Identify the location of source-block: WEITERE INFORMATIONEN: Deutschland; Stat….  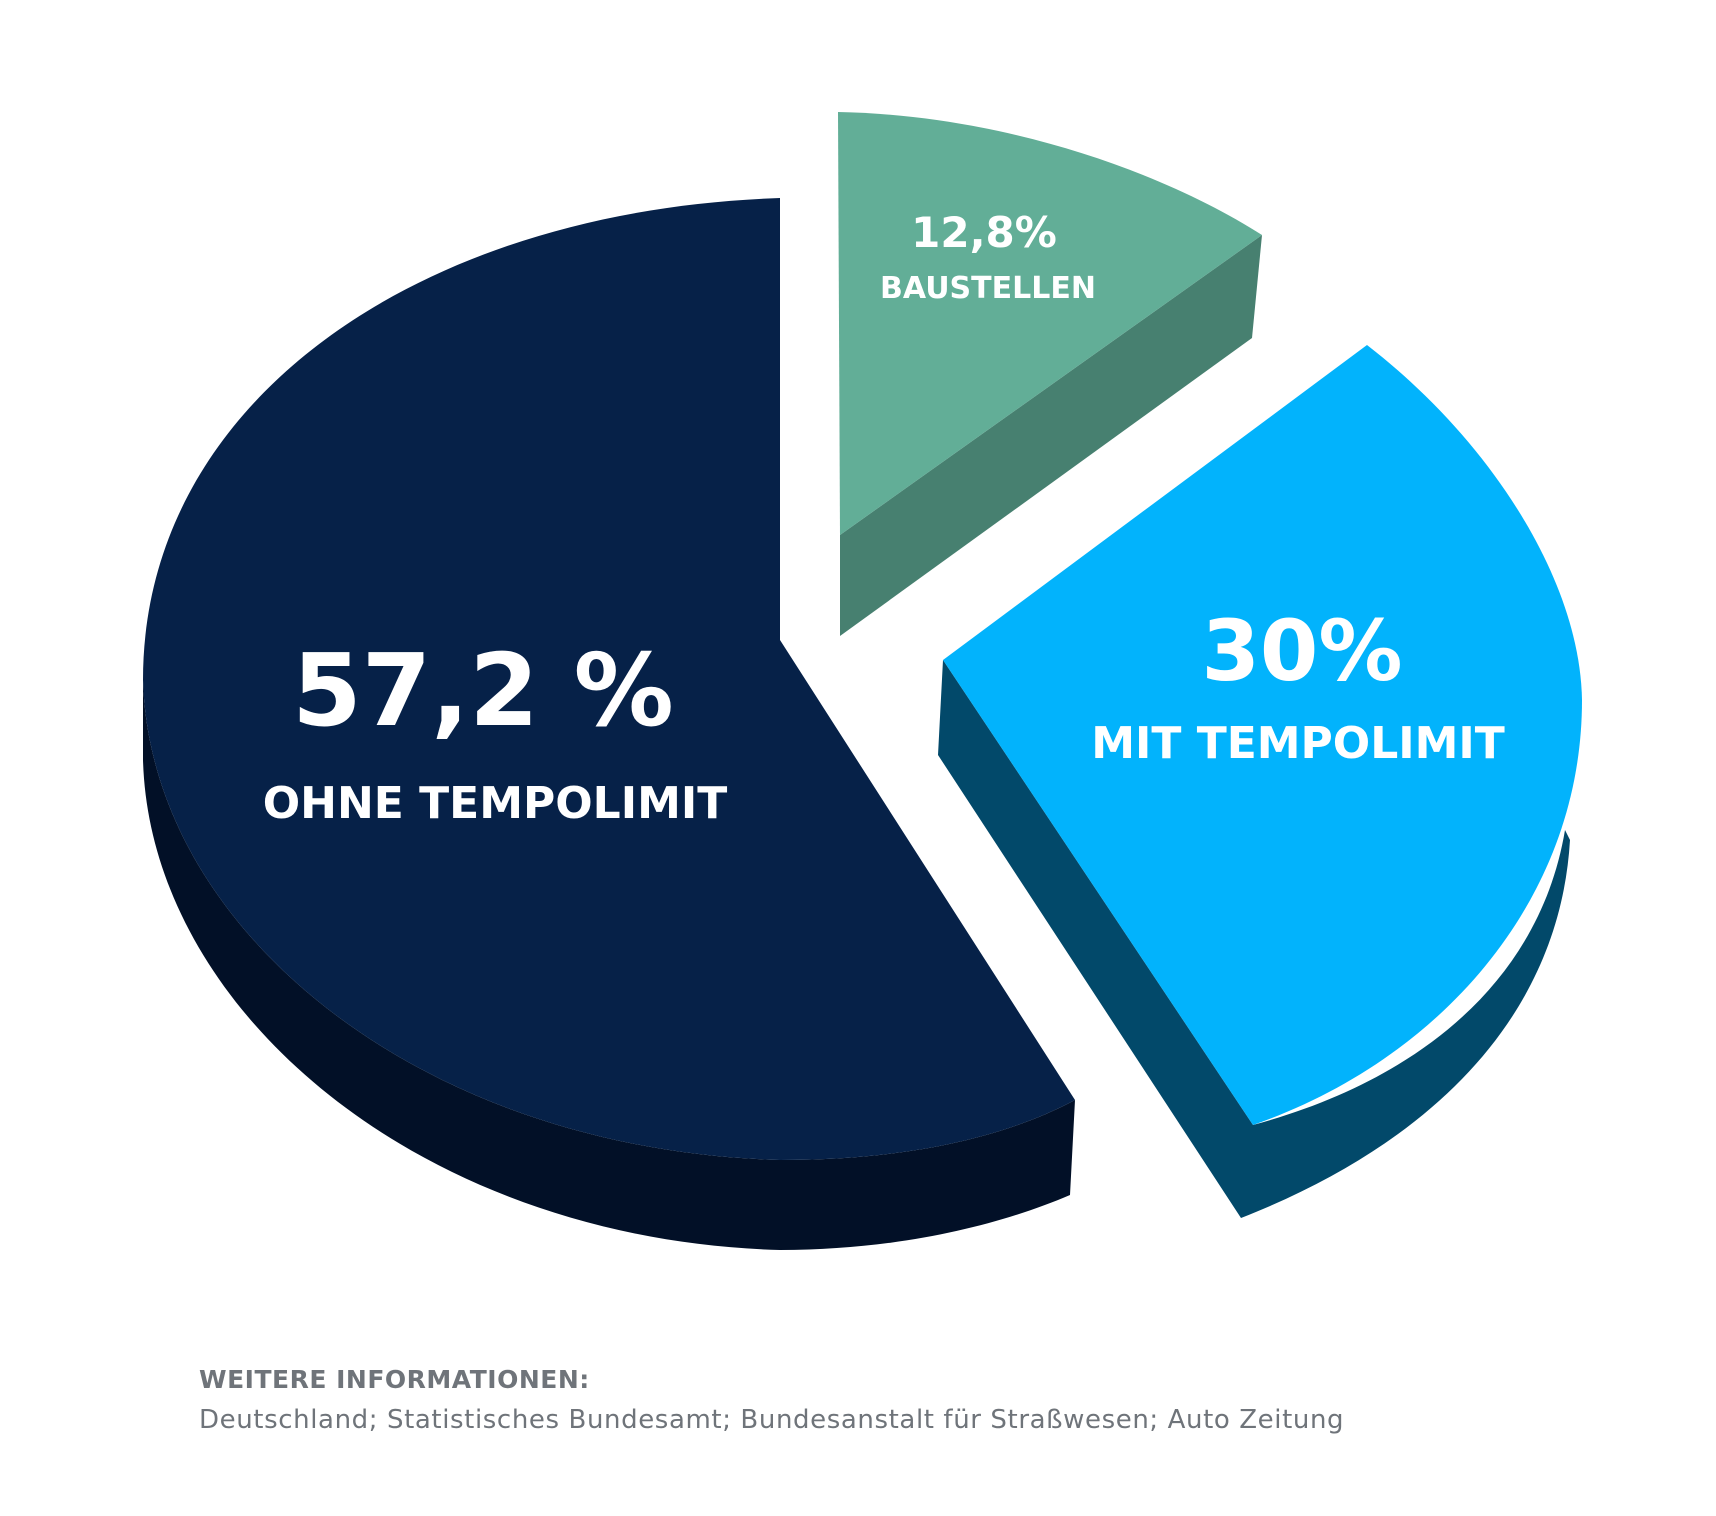
(771, 1400).